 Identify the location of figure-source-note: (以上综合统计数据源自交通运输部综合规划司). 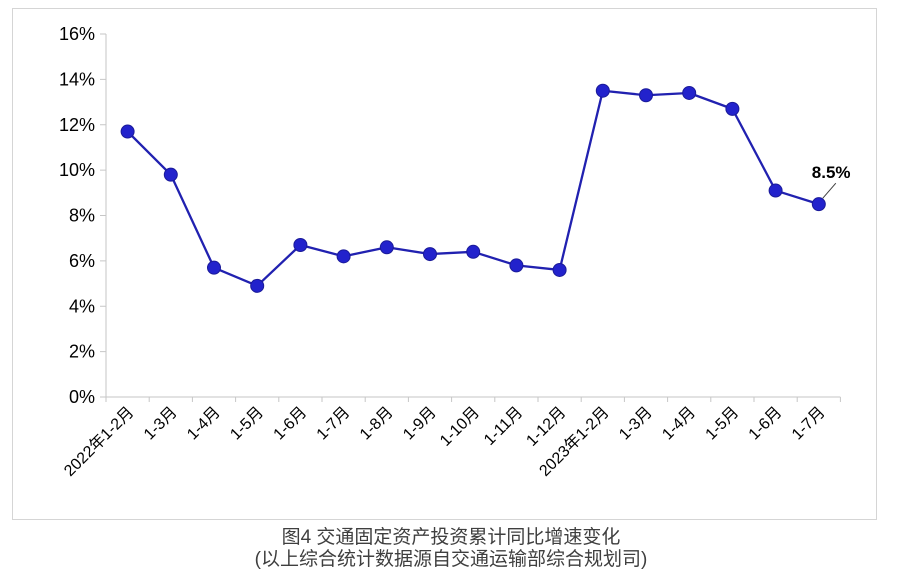
(451, 559).